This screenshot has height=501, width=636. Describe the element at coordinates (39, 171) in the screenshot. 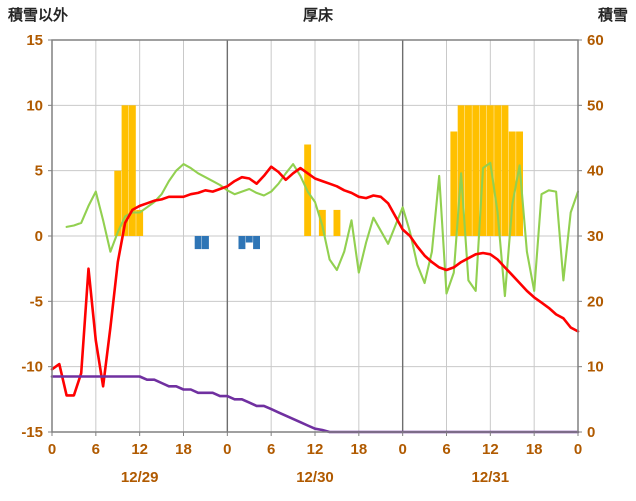

I see `svg-text: 5` at that location.